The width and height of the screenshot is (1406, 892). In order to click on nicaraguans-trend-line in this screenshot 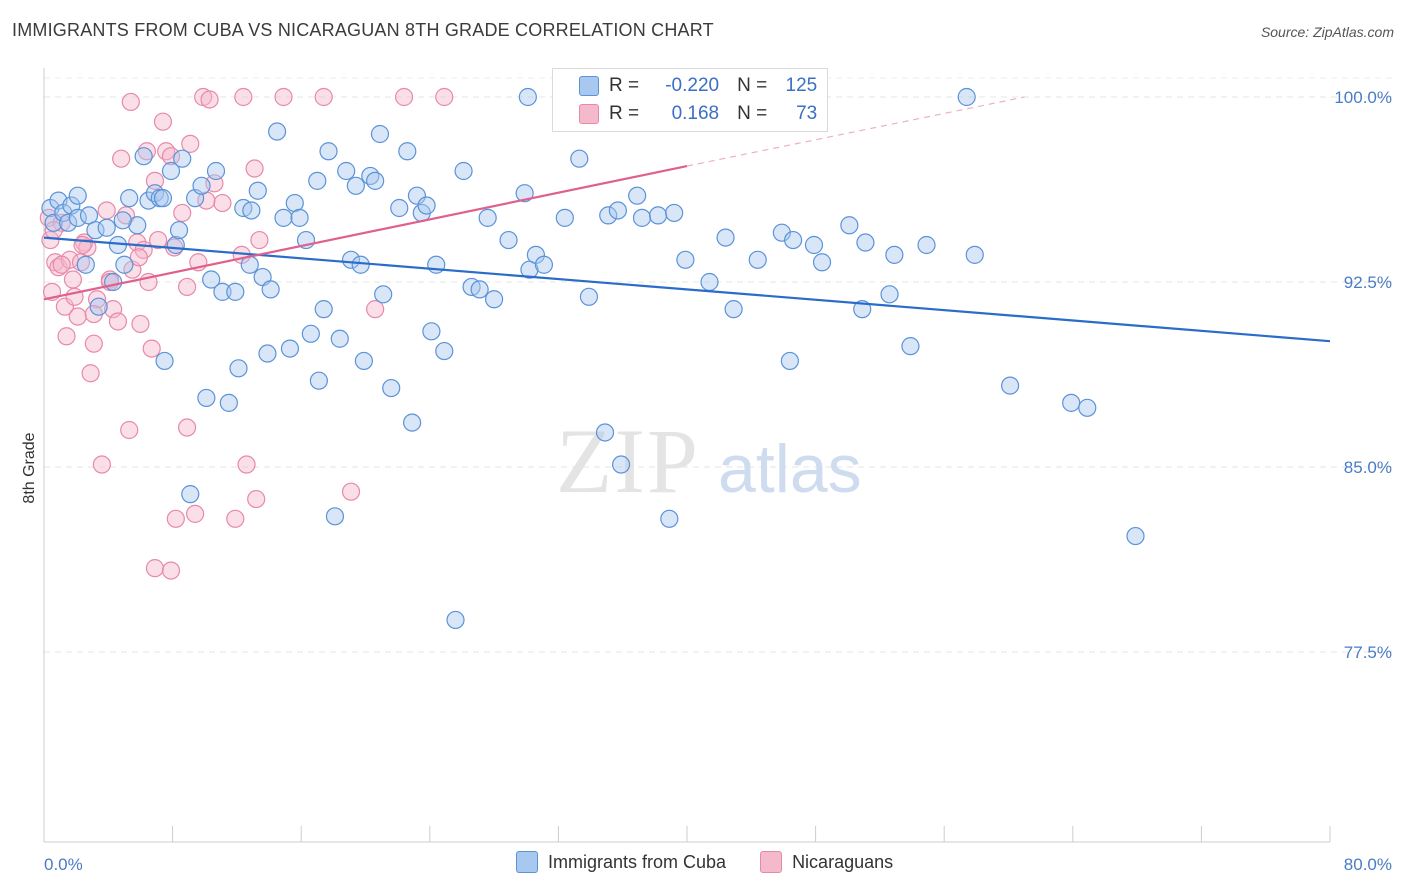, I will do `click(365, 232)`.